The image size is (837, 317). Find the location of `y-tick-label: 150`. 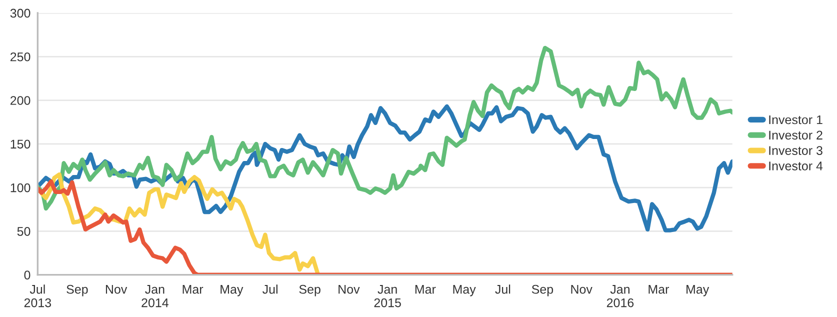

y-tick-label: 150 is located at coordinates (20, 144).